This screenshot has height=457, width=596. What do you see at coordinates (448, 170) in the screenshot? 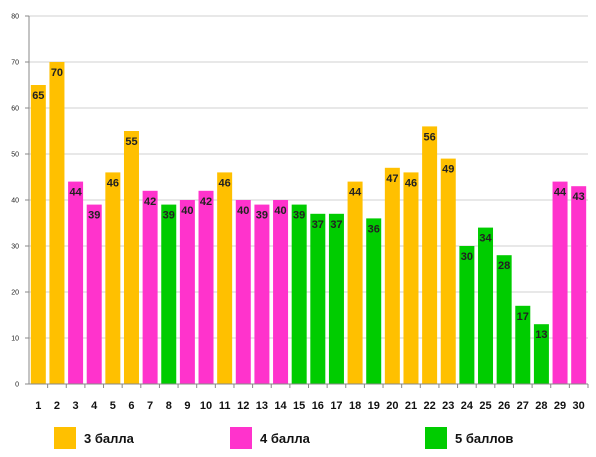
I see `data-label: 49` at bounding box center [448, 170].